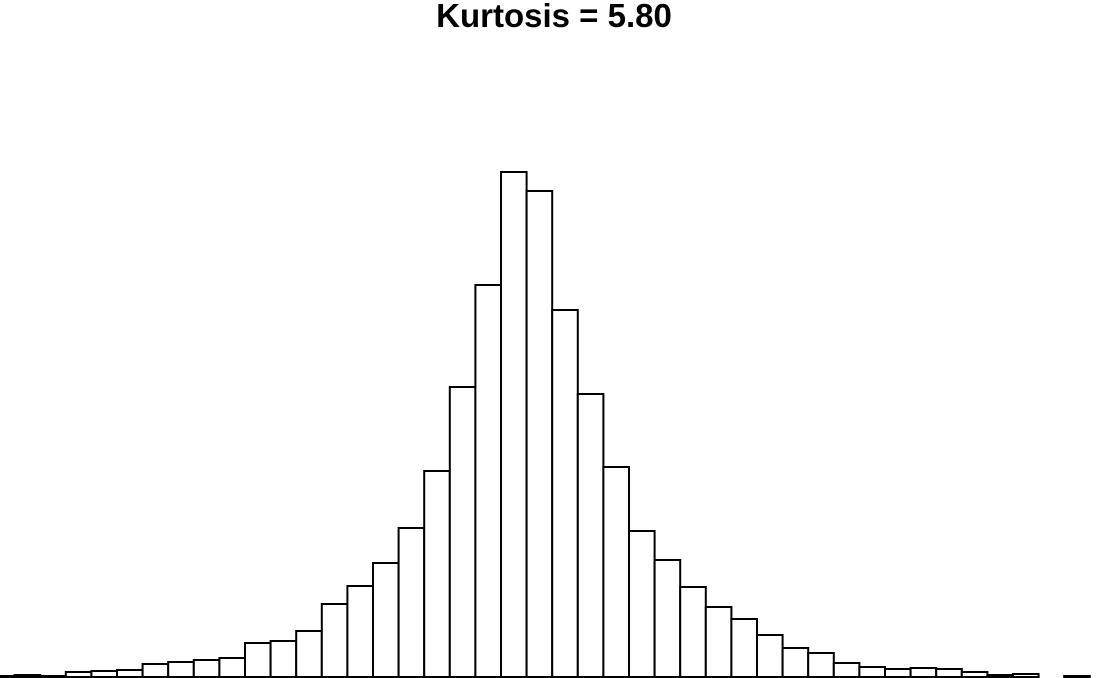  I want to click on chart-title: Kurtosis = 5.80, so click(554, 17).